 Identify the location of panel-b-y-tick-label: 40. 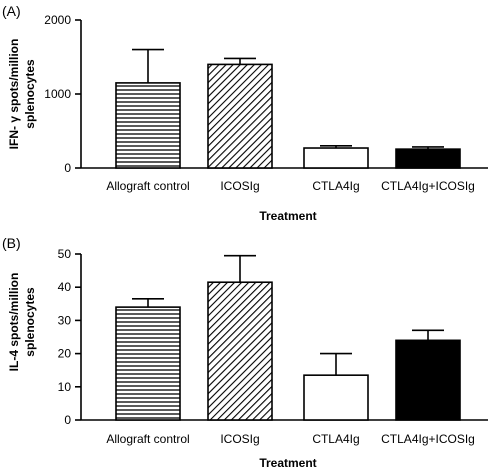
(65, 287).